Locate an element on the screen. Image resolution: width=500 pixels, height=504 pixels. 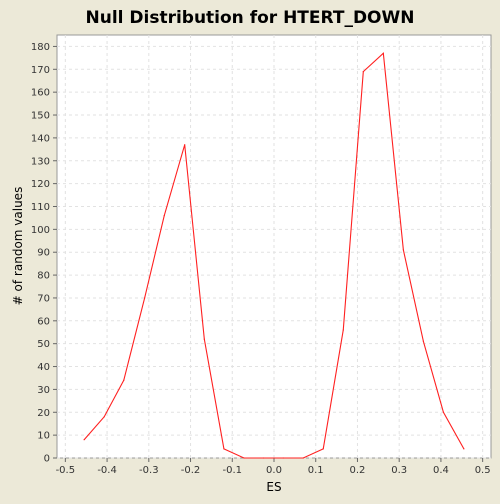
y-tick-label: 10 is located at coordinates (43, 436).